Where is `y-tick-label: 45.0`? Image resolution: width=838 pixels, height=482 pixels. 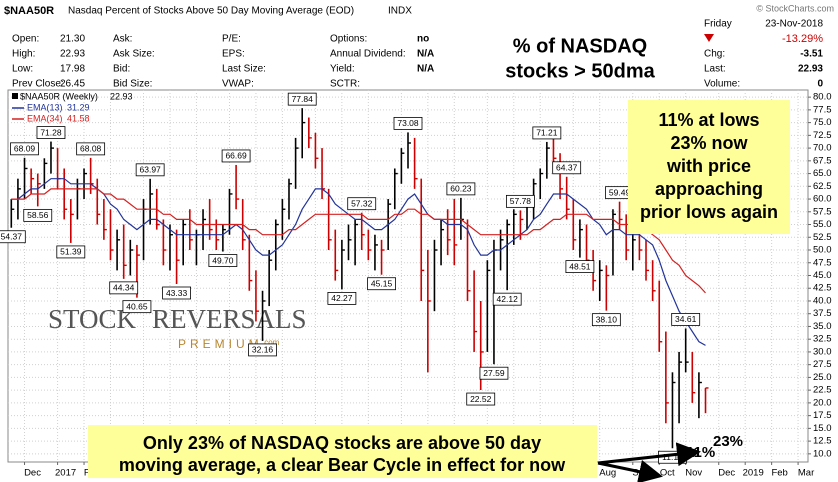 y-tick-label: 45.0 is located at coordinates (822, 275).